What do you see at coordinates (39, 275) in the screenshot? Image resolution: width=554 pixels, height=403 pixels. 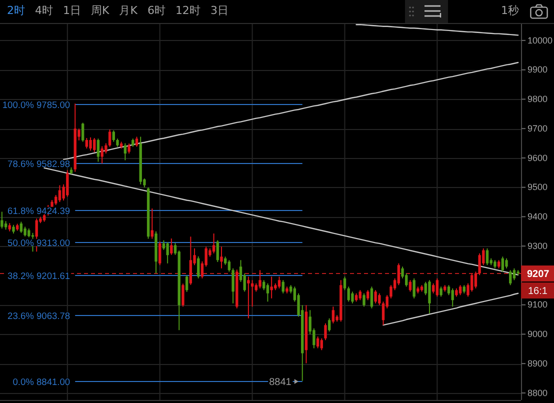 I see `ref-line-label: 38.2% 9201.61` at bounding box center [39, 275].